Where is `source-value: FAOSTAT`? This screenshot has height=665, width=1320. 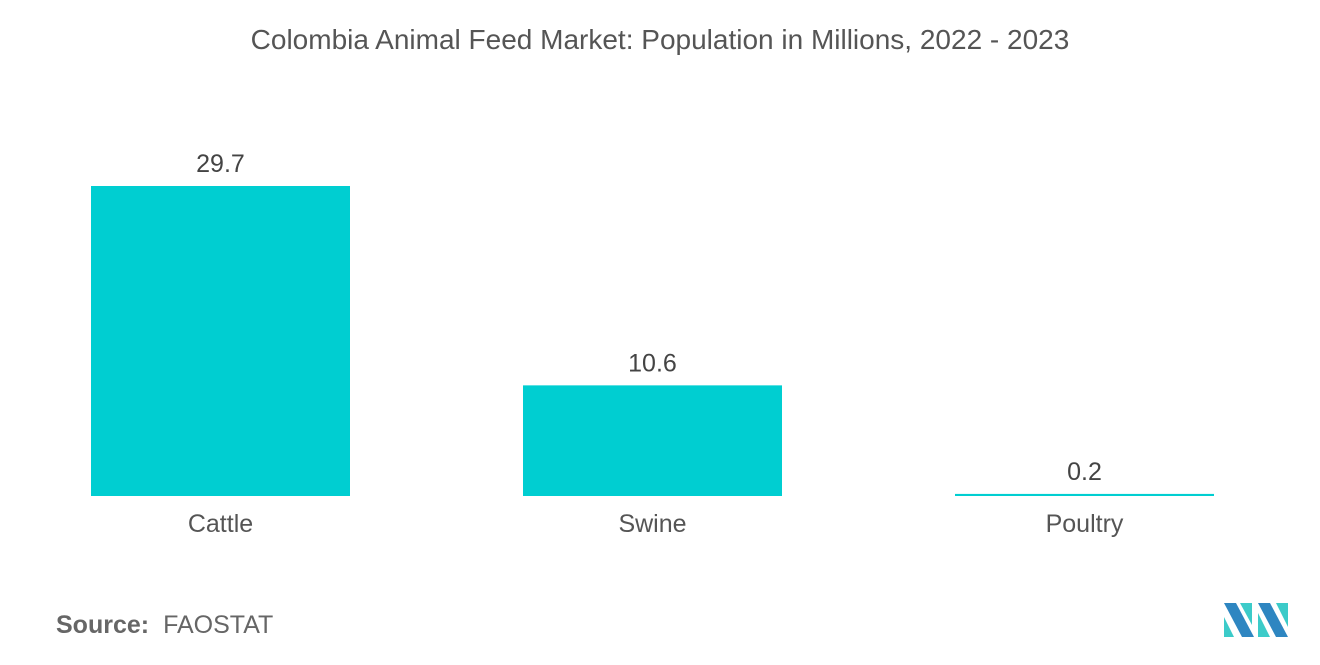
source-value: FAOSTAT is located at coordinates (218, 625).